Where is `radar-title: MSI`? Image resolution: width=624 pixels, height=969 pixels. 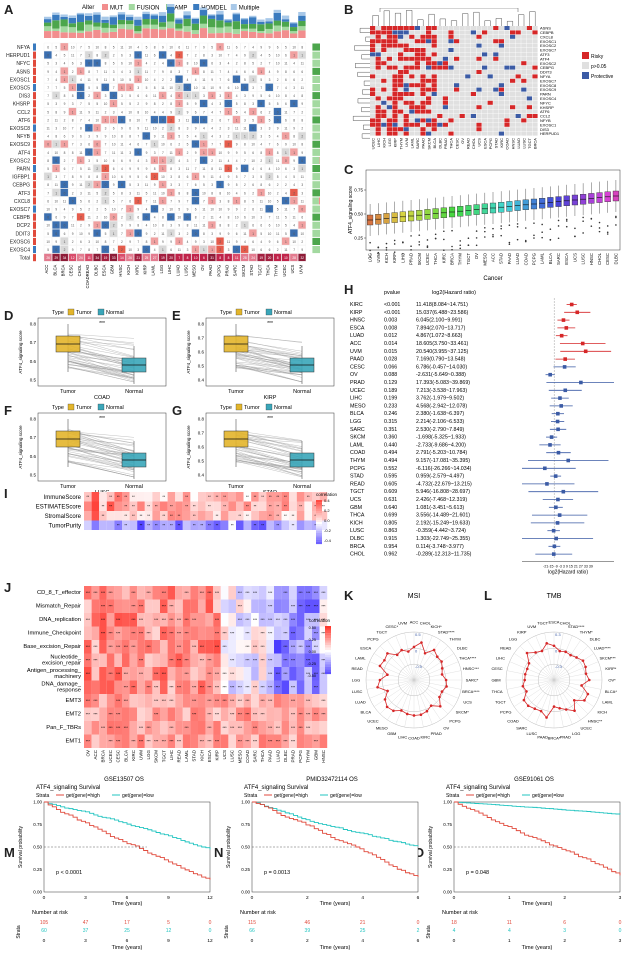
radar-title: MSI is located at coordinates (414, 596).